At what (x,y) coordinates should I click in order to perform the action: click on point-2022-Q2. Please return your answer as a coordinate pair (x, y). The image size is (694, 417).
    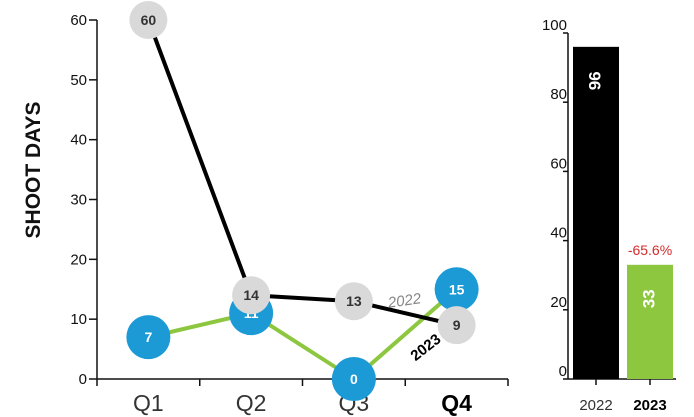
    Looking at the image, I should click on (251, 295).